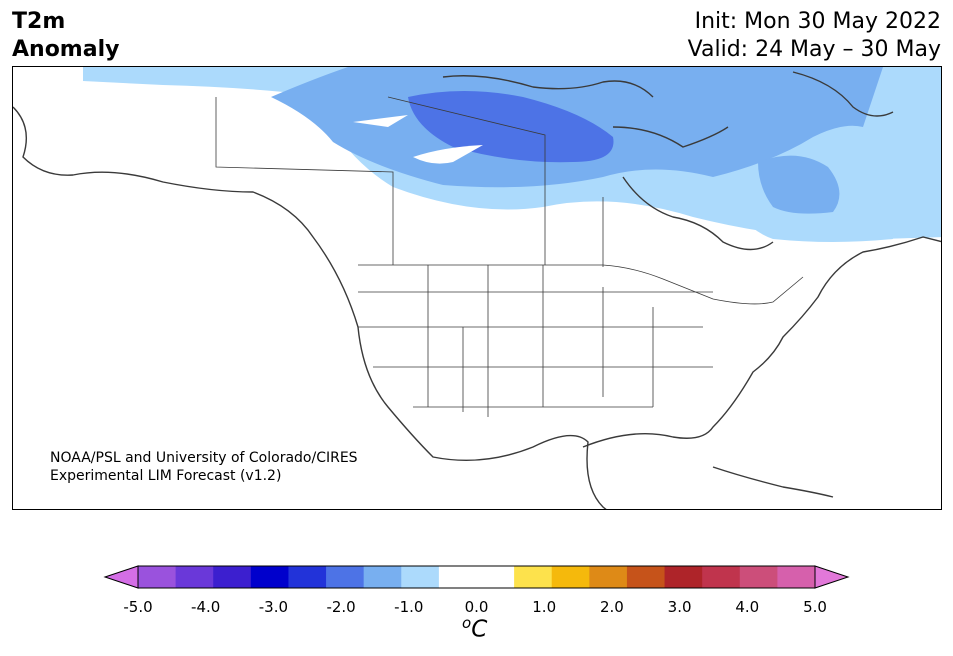 This screenshot has height=656, width=953. What do you see at coordinates (814, 49) in the screenshot?
I see `valid-range: Valid: 24 May – 30 May` at bounding box center [814, 49].